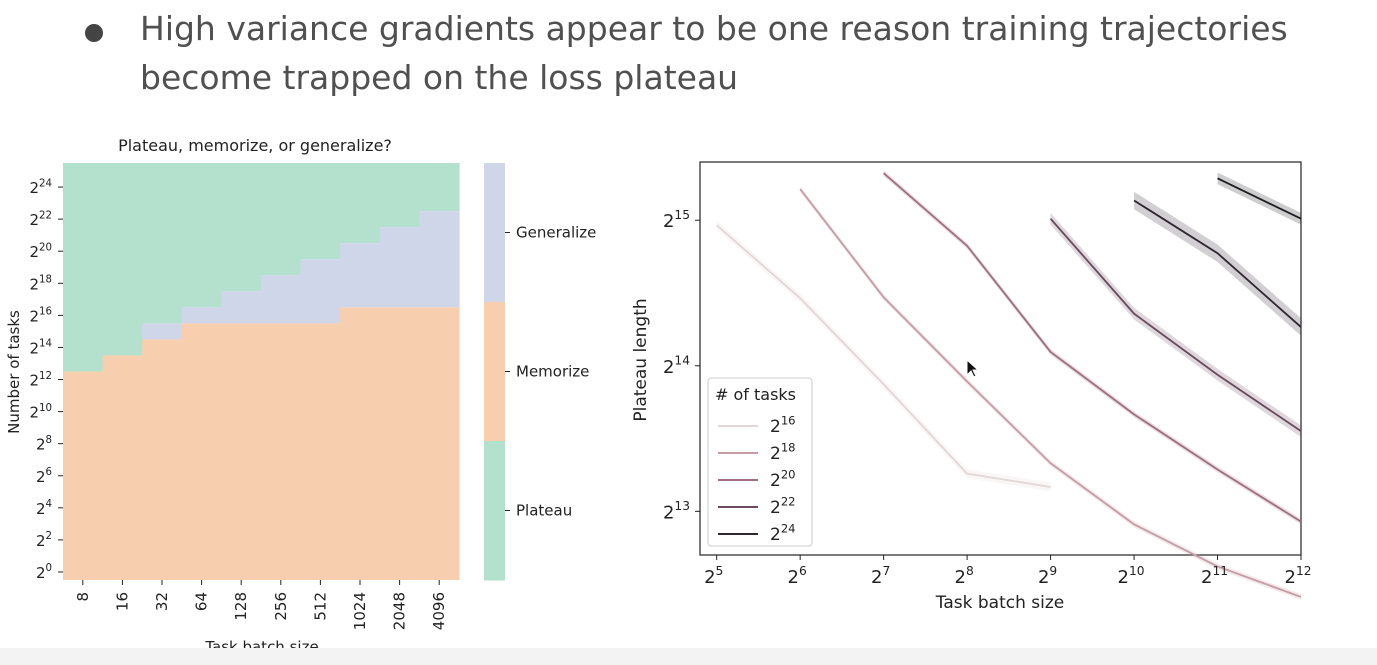 Image resolution: width=1377 pixels, height=665 pixels. Describe the element at coordinates (676, 511) in the screenshot. I see `line-chart-y-tick-label: 213` at that location.